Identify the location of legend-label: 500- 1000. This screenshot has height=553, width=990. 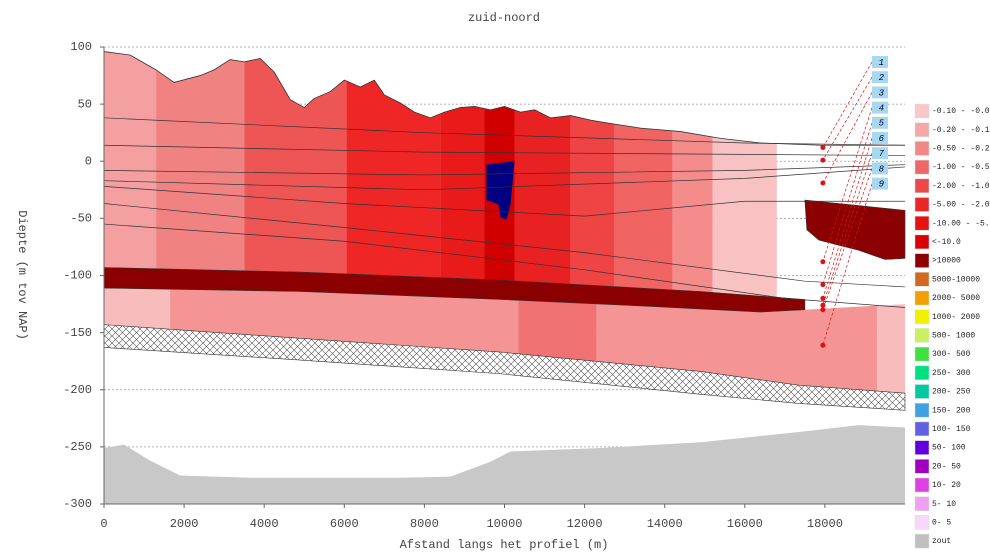
(953, 336).